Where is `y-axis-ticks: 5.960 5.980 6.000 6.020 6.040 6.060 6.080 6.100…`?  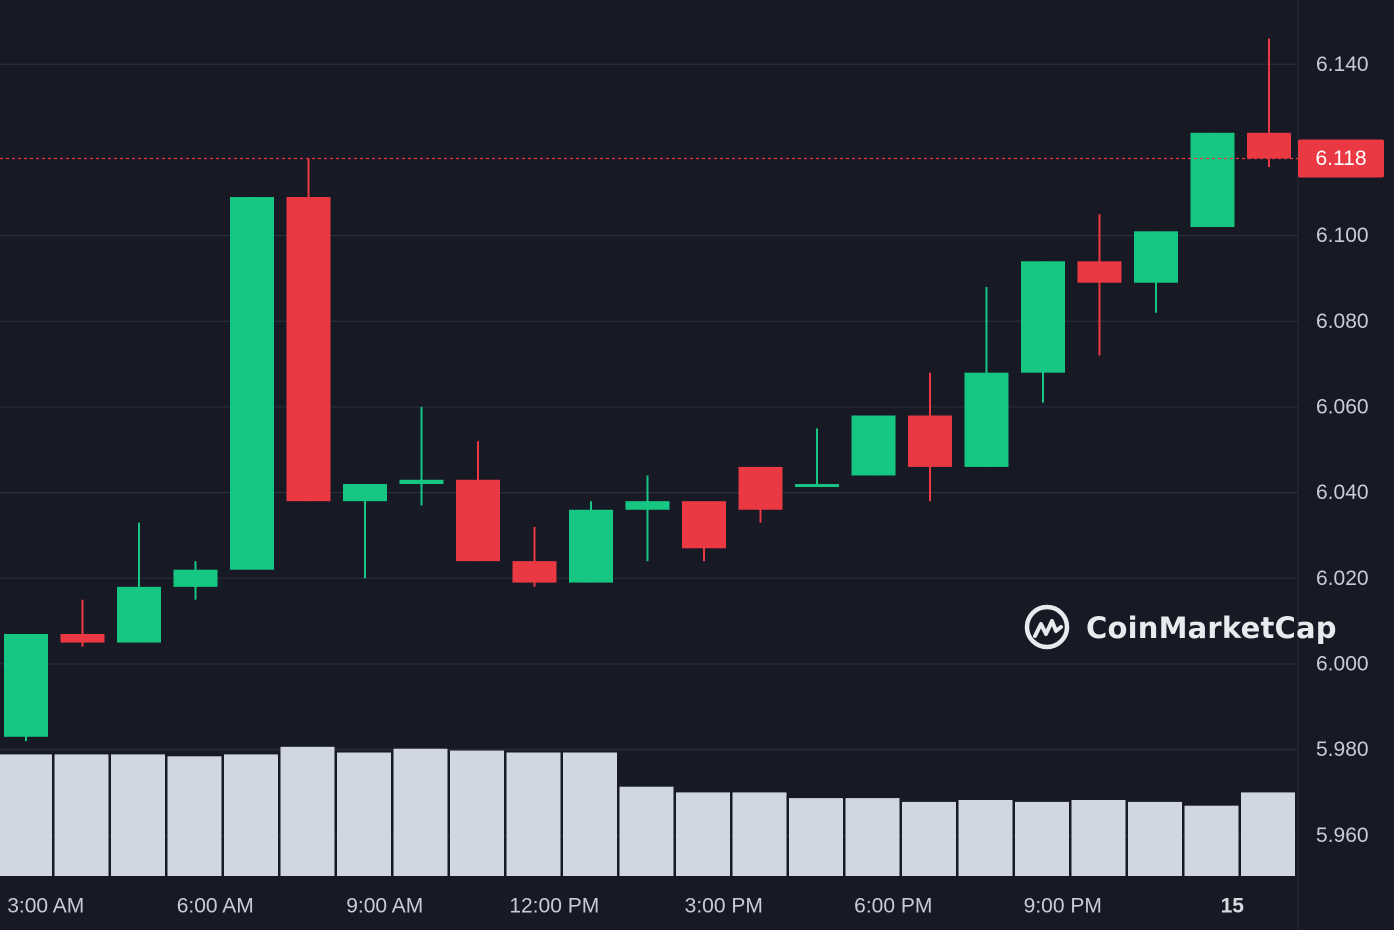
y-axis-ticks: 5.960 5.980 6.000 6.020 6.040 6.060 6.080 6.100… is located at coordinates (1342, 450).